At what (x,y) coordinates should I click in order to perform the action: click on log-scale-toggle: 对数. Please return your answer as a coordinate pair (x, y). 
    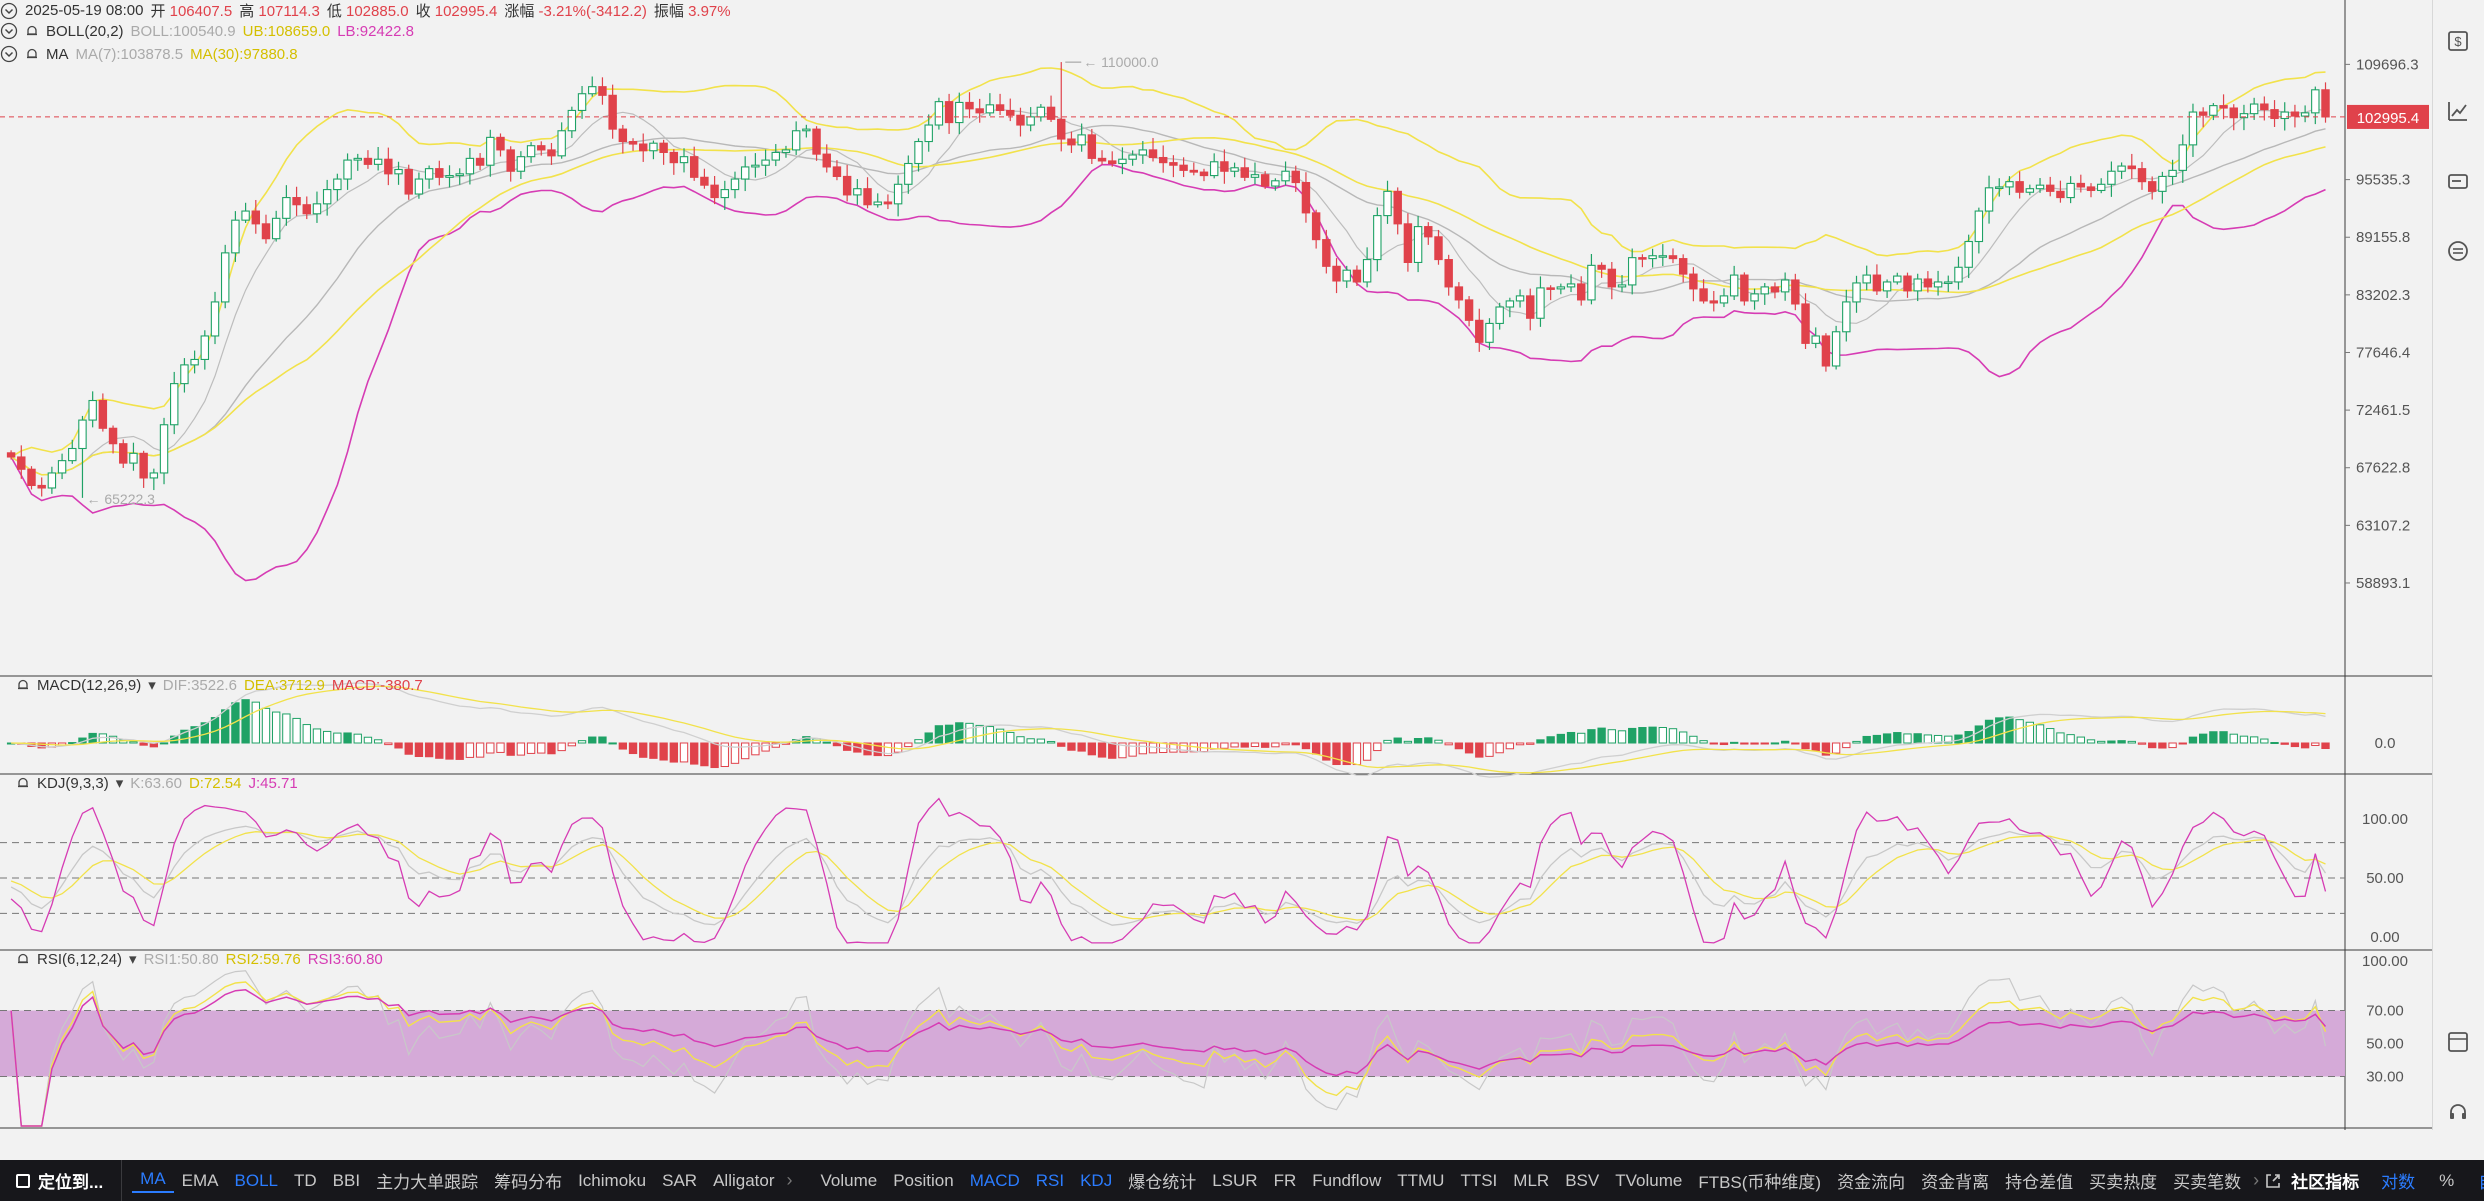
    Looking at the image, I should click on (2398, 1182).